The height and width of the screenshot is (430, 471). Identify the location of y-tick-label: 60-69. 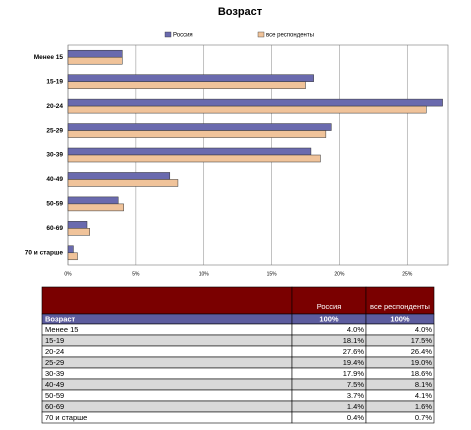
(54, 228).